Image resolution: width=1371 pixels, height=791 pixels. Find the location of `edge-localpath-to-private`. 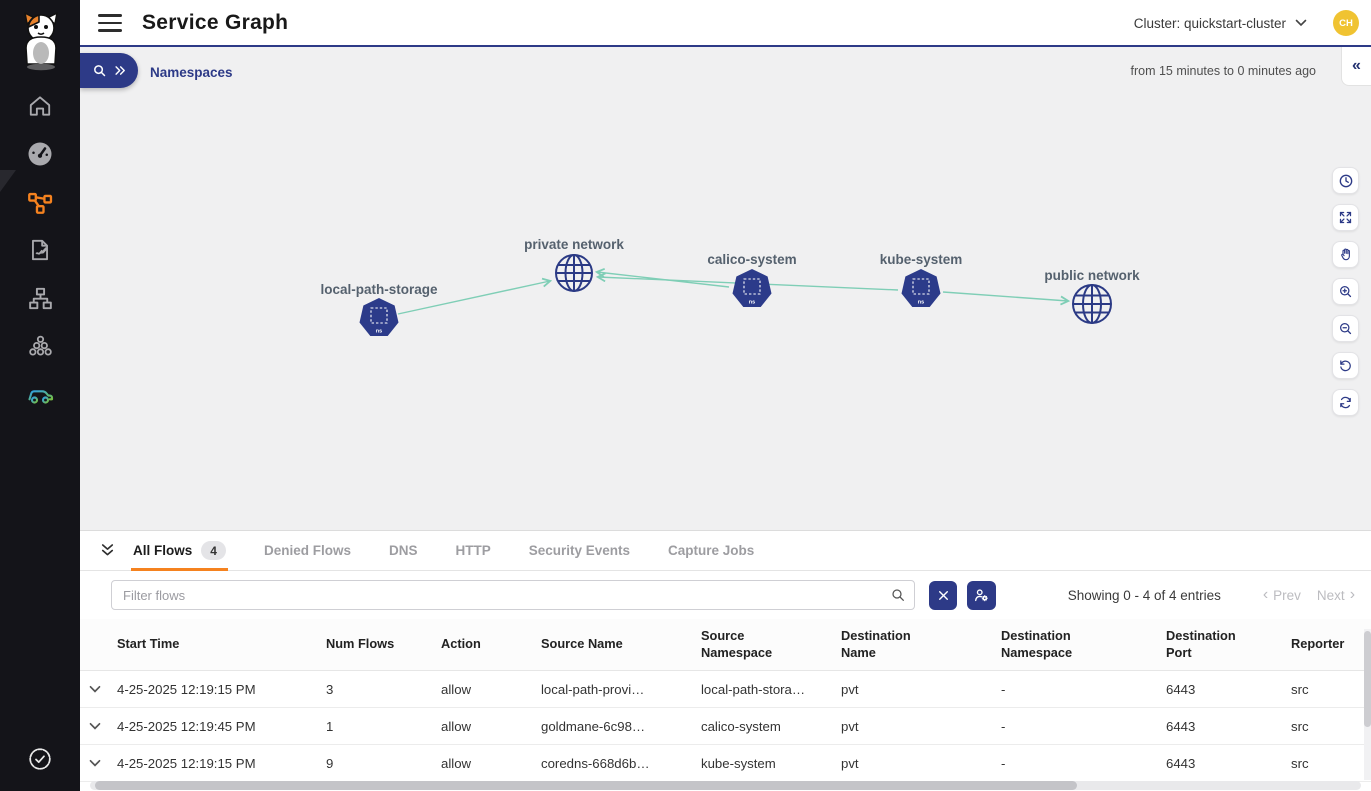

edge-localpath-to-private is located at coordinates (475, 296).